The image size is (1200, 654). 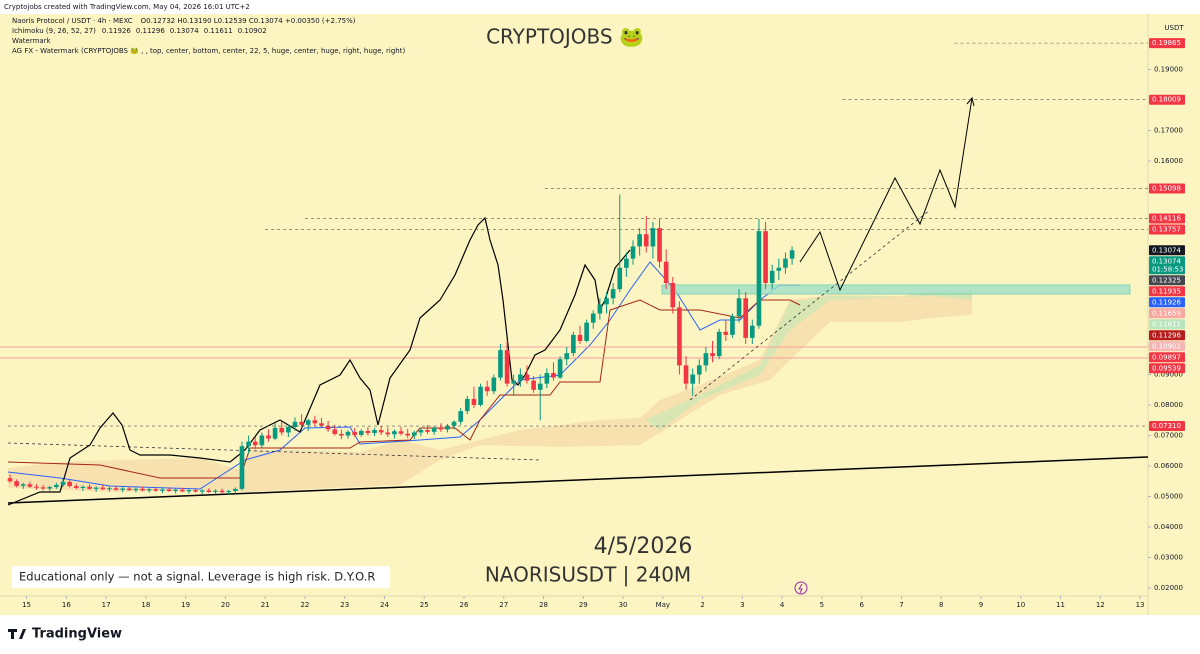 I want to click on alert-icon, so click(x=801, y=588).